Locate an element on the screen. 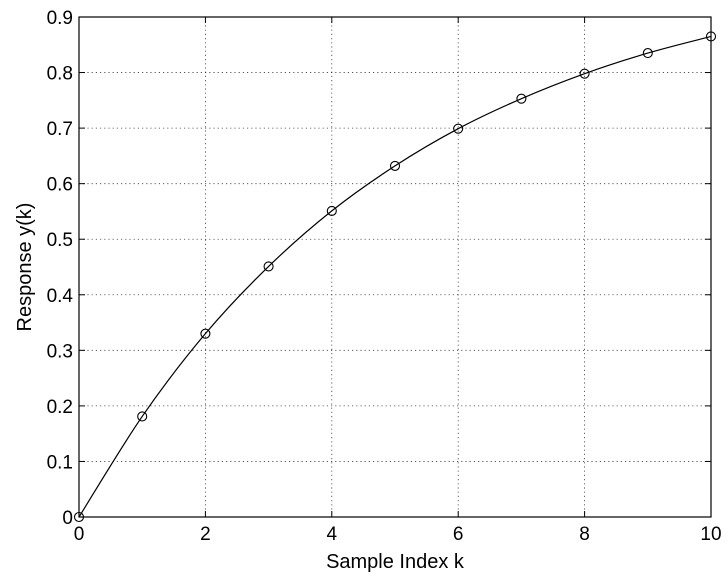 This screenshot has width=728, height=579. x-tick-label: 8 is located at coordinates (584, 534).